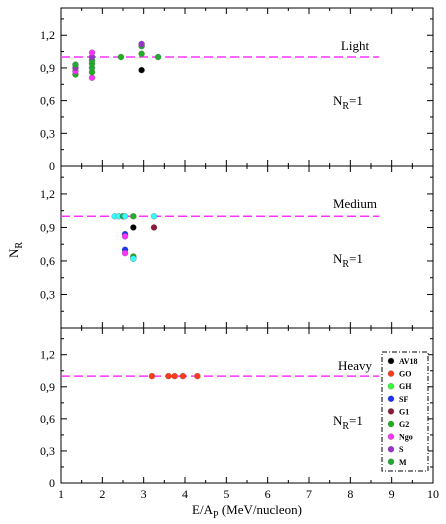 This screenshot has width=446, height=524. What do you see at coordinates (102, 494) in the screenshot?
I see `x-tick-label: 2` at bounding box center [102, 494].